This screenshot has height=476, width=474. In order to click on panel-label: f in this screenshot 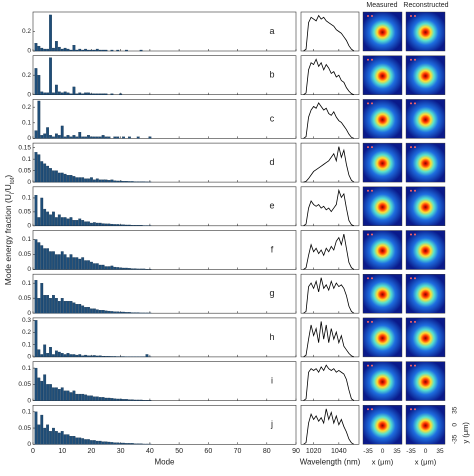, I will do `click(272, 249)`.